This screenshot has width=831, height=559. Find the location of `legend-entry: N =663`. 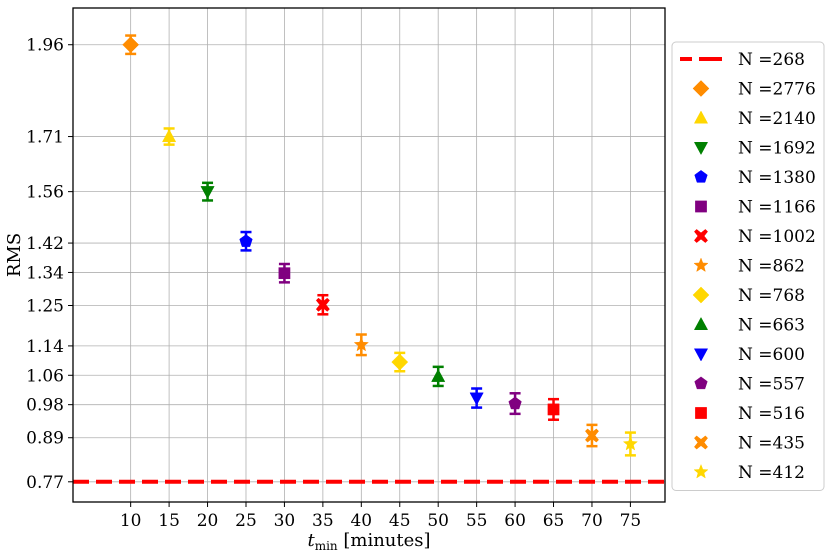

legend-entry: N =663 is located at coordinates (749, 326).